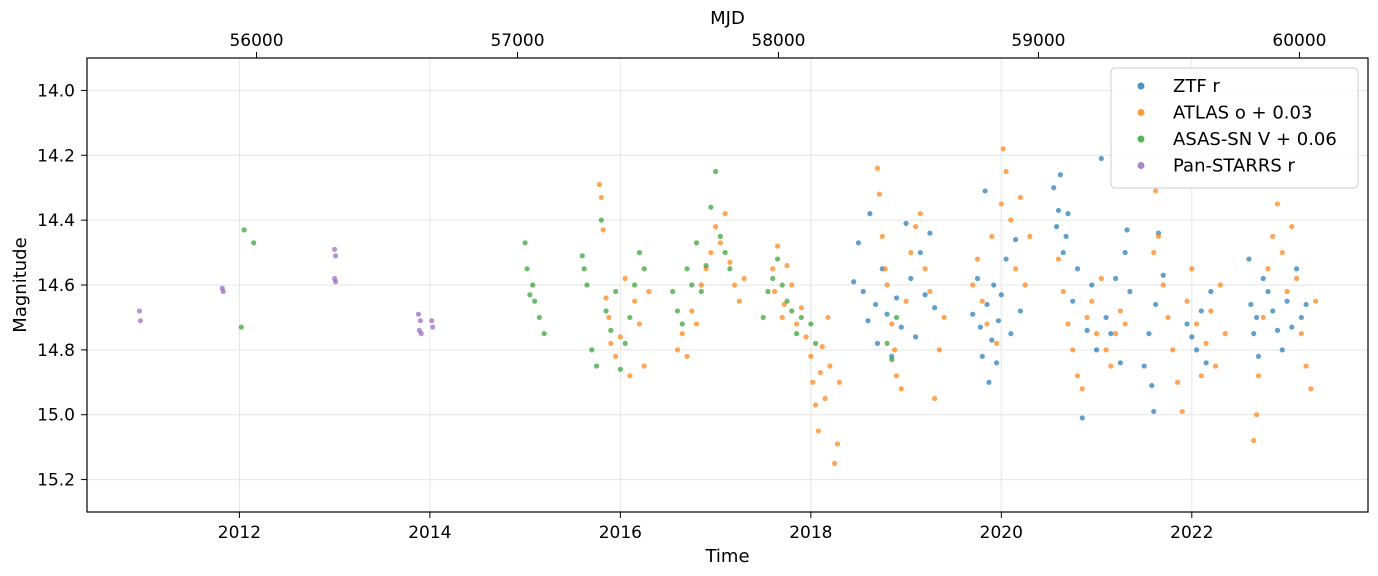 The width and height of the screenshot is (1378, 576). I want to click on top-tick-label: 59000, so click(1038, 41).